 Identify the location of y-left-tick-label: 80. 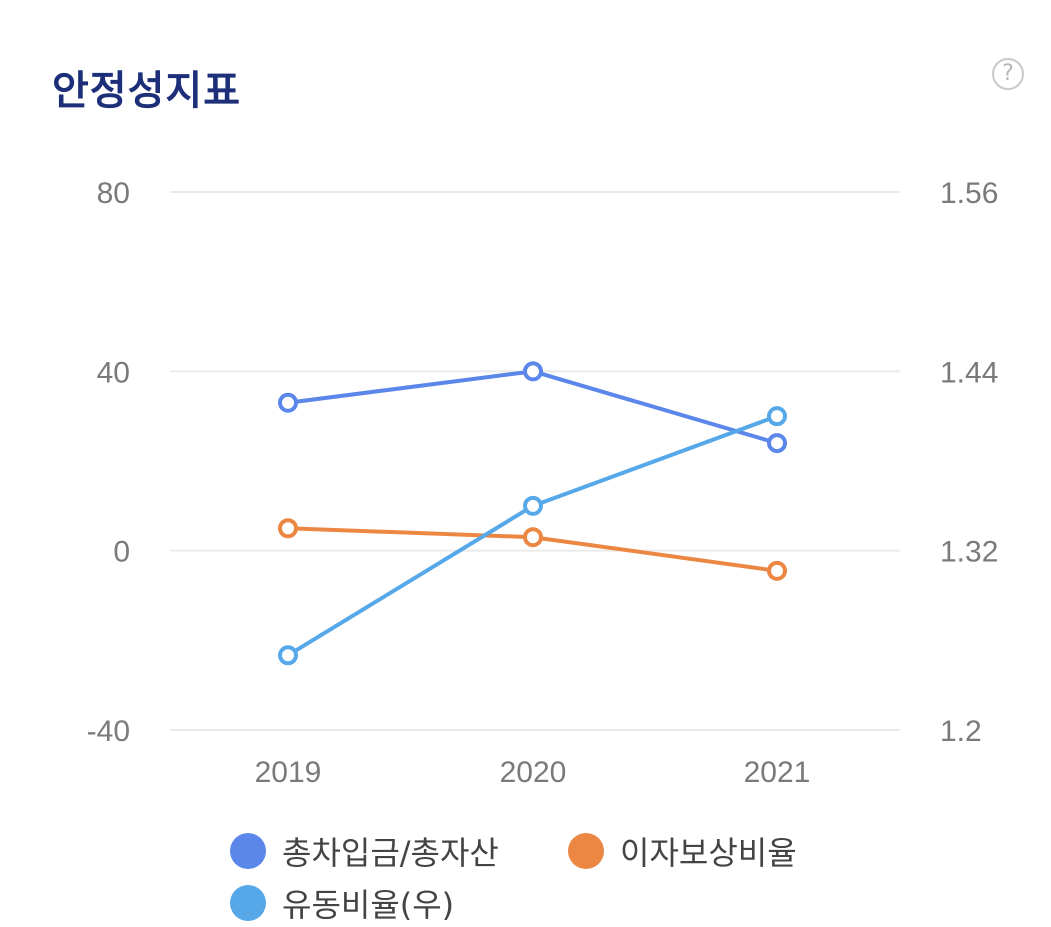
(113, 193).